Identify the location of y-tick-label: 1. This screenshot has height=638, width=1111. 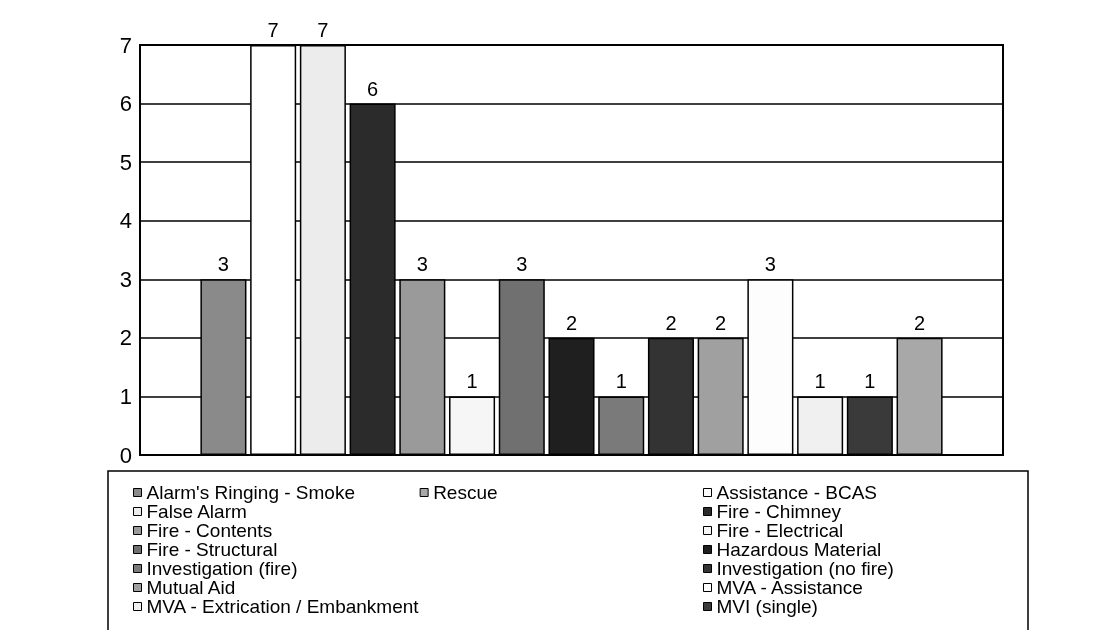
(125, 396).